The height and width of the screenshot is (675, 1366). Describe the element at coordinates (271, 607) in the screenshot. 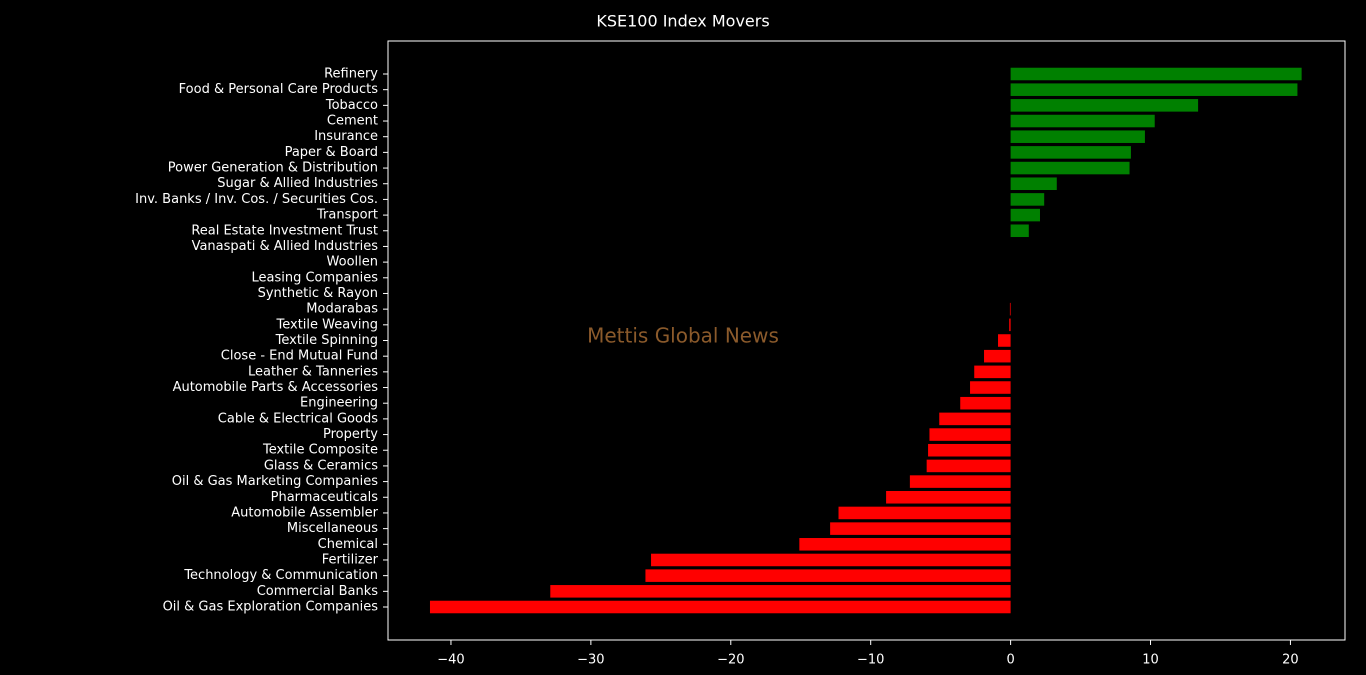

I see `y-tick-label: Oil & Gas Exploration Companies` at that location.